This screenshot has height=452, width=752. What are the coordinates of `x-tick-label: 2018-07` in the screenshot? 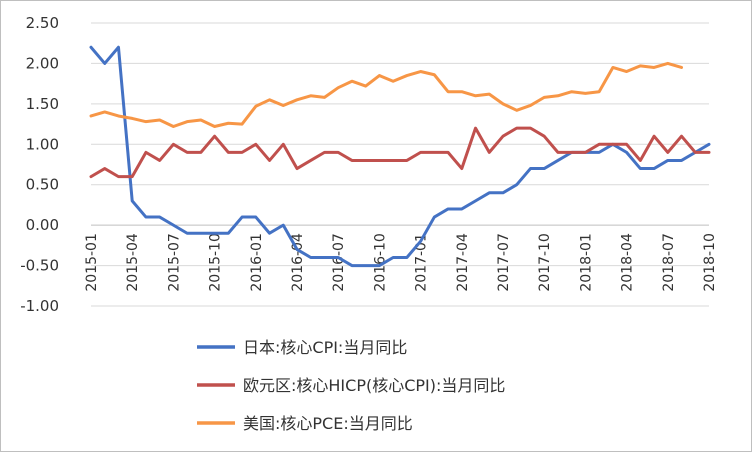 It's located at (669, 262).